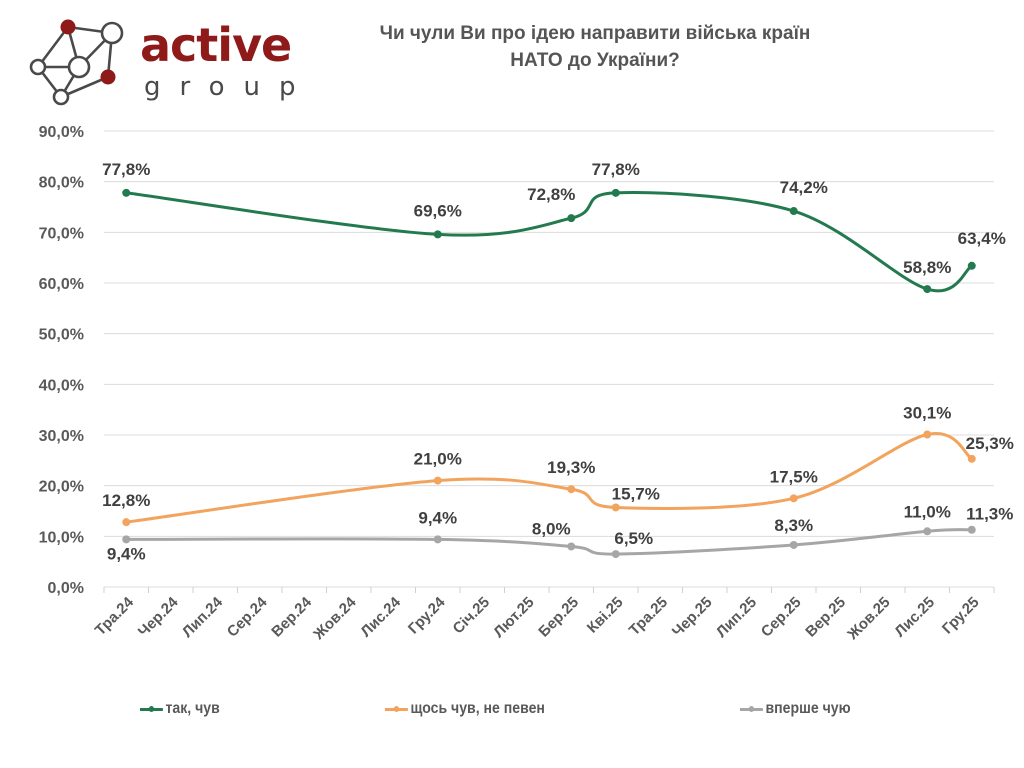 The width and height of the screenshot is (1024, 768). Describe the element at coordinates (192, 708) in the screenshot. I see `legend-label: так, чув` at that location.